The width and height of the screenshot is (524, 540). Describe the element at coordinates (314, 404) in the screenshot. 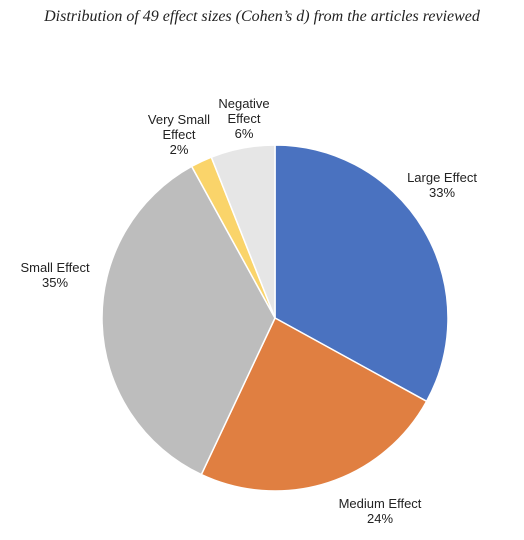

I see `pie-slice-medium-effect` at that location.